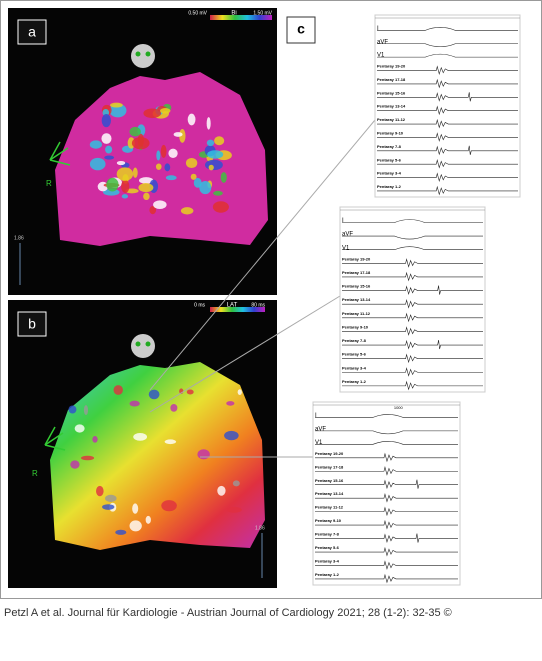 The height and width of the screenshot is (661, 542). Describe the element at coordinates (262, 13) in the screenshot. I see `scale-max: 1.50 mV` at that location.